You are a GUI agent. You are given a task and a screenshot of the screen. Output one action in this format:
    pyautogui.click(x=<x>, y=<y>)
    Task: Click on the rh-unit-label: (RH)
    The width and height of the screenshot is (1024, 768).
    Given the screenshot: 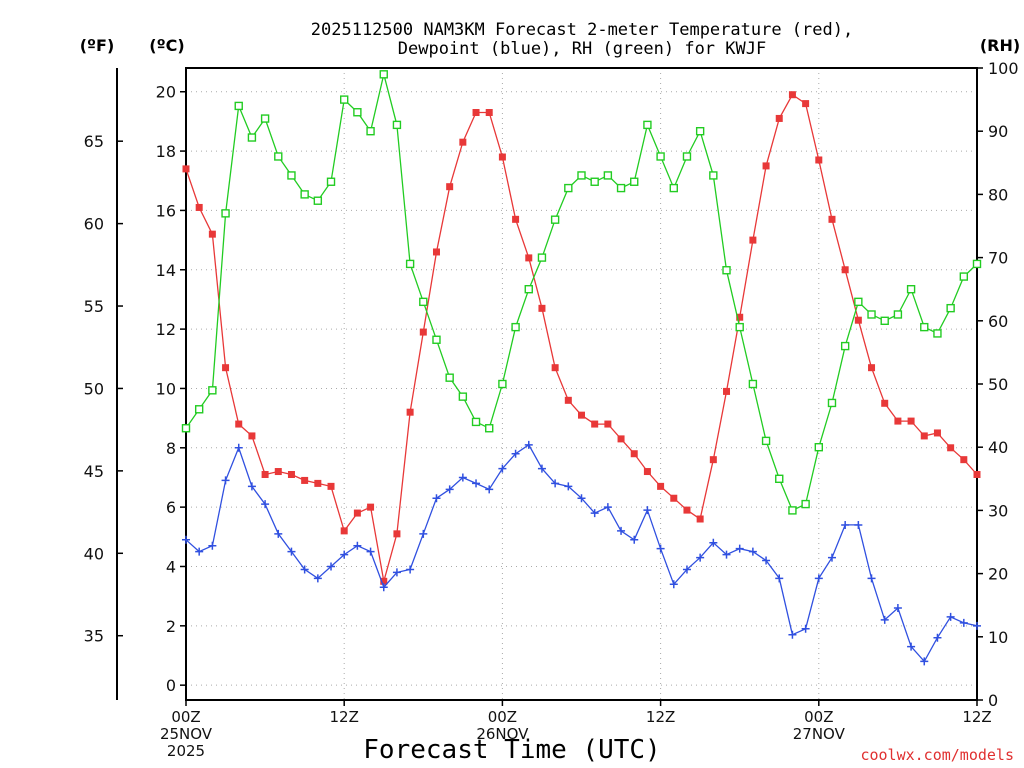 What is the action you would take?
    pyautogui.click(x=1000, y=45)
    